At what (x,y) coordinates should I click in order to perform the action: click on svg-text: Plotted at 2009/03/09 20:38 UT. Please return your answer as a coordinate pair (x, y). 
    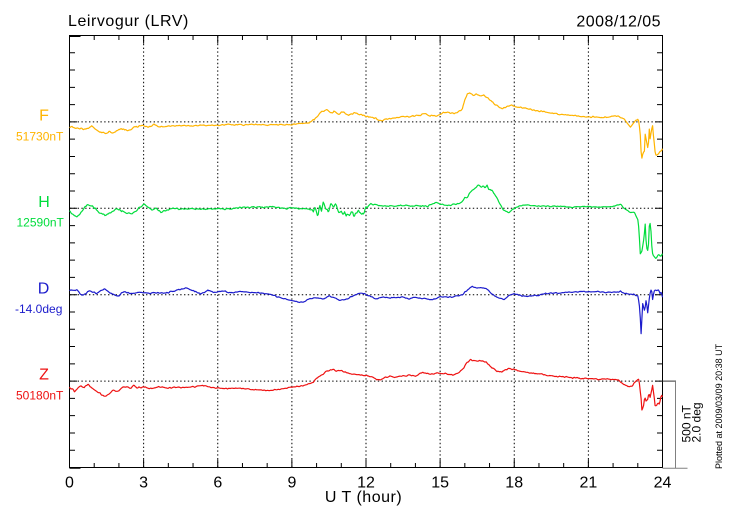
    Looking at the image, I should click on (719, 406).